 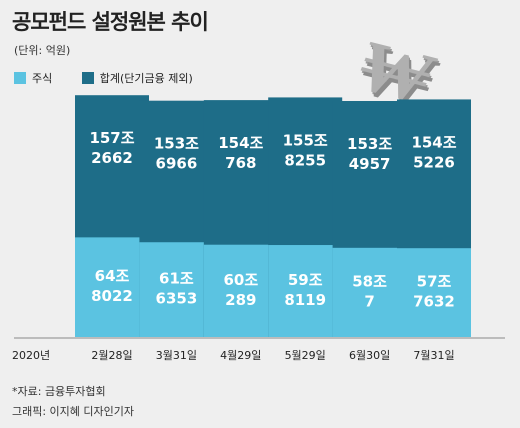 I want to click on total-label-6-line2: 5226, so click(x=434, y=162).